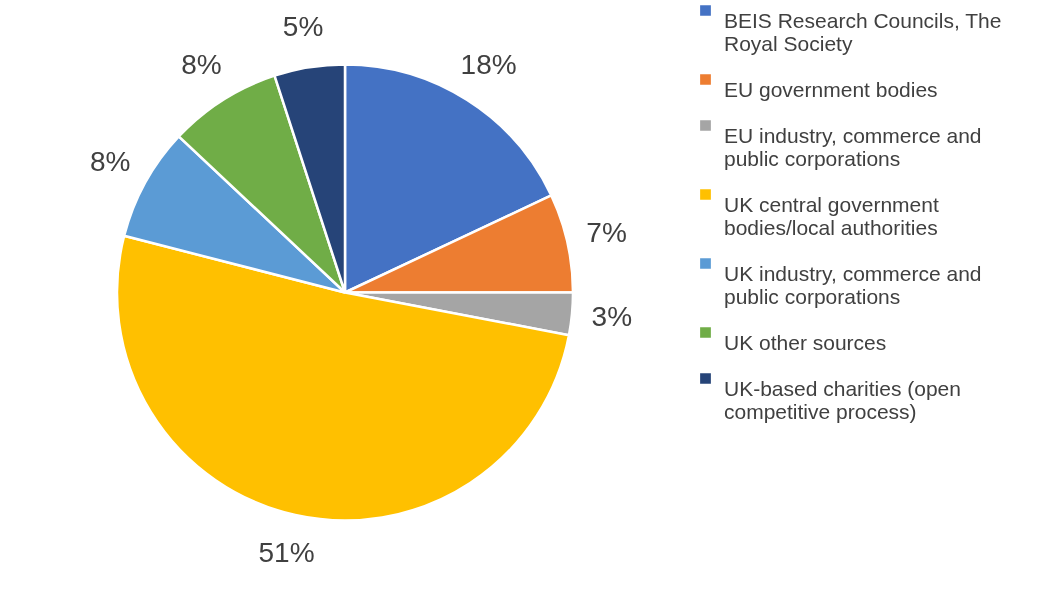 The width and height of the screenshot is (1049, 593). Describe the element at coordinates (286, 553) in the screenshot. I see `data-label: 51%` at that location.